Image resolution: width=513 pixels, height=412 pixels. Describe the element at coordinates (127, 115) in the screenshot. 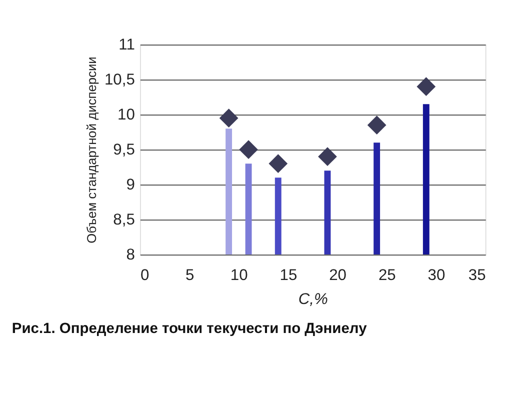

I see `y-tick-label: 10` at that location.